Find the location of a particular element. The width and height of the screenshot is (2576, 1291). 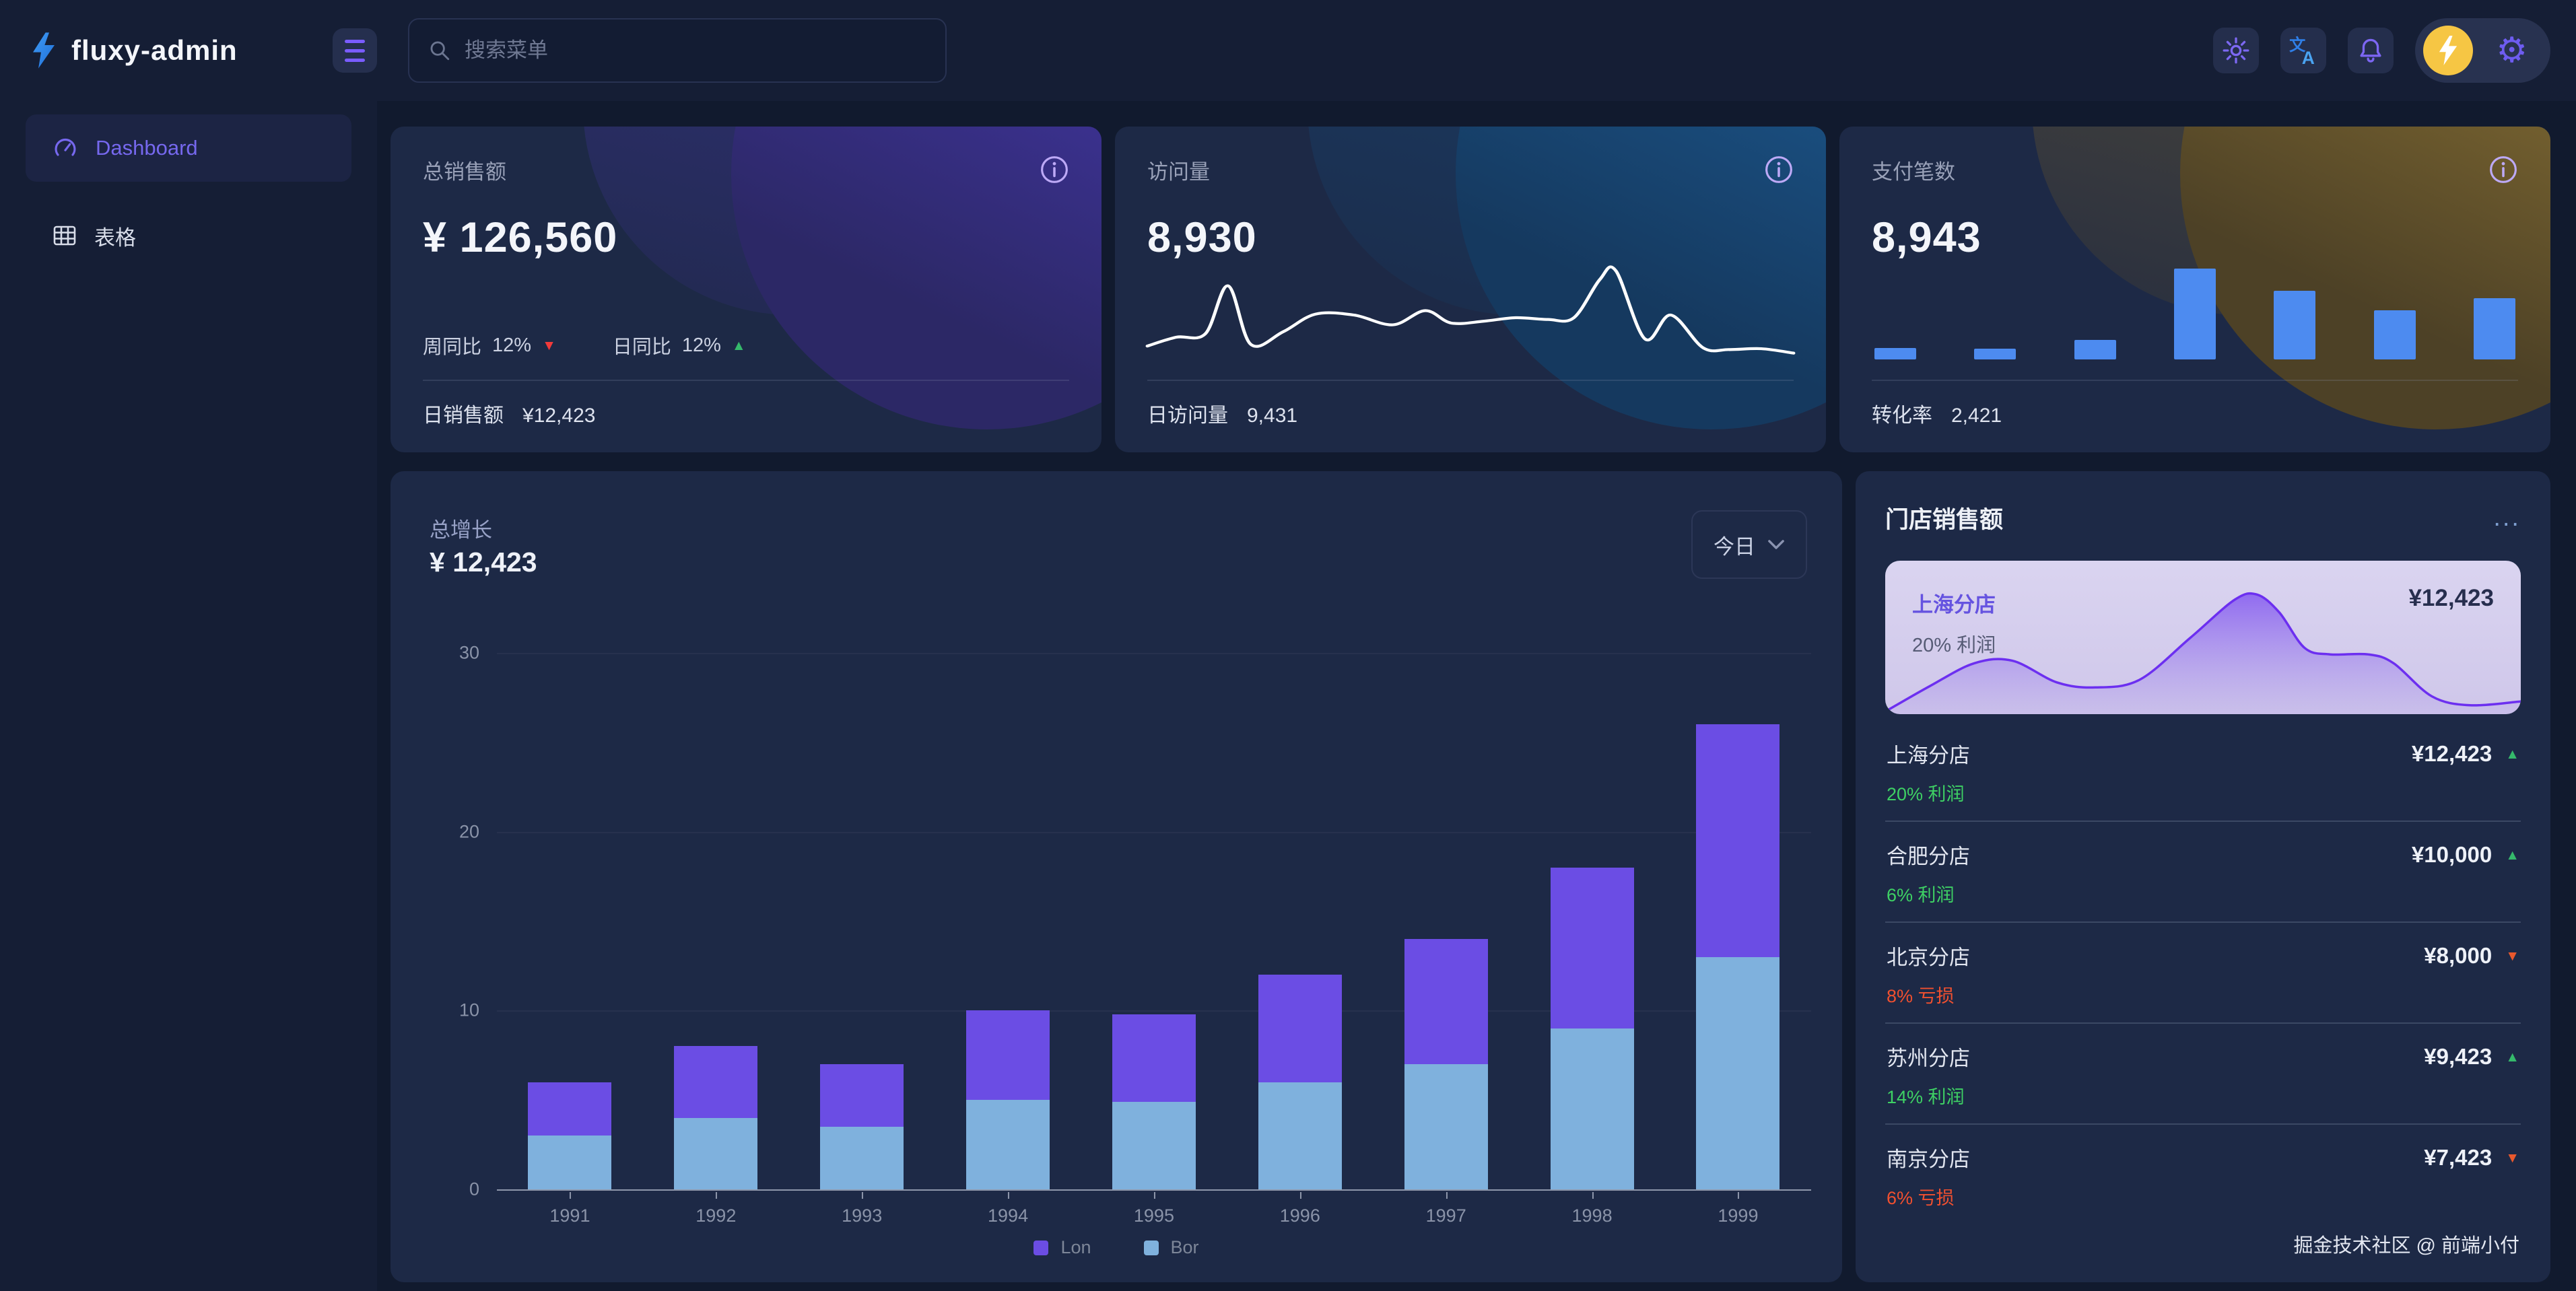

stacked-bar: 1995 is located at coordinates (1154, 939).